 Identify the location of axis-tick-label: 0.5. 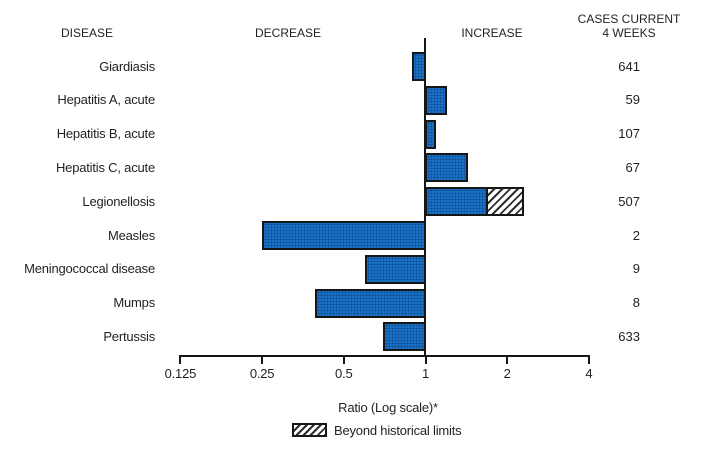
(344, 373).